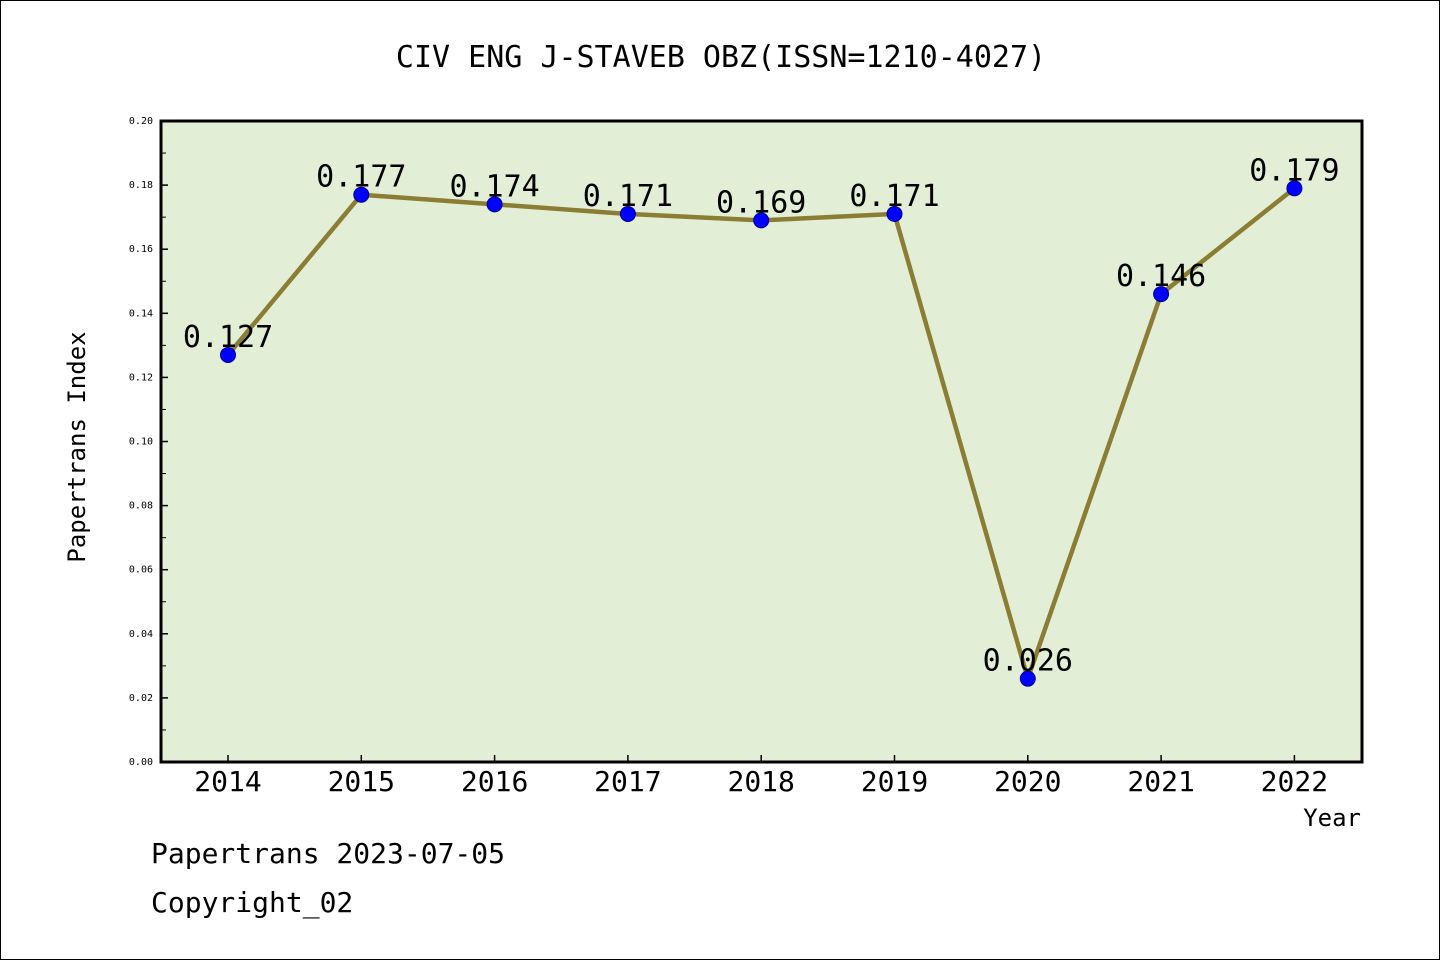  What do you see at coordinates (141, 506) in the screenshot?
I see `y-tick-label: 0.08` at bounding box center [141, 506].